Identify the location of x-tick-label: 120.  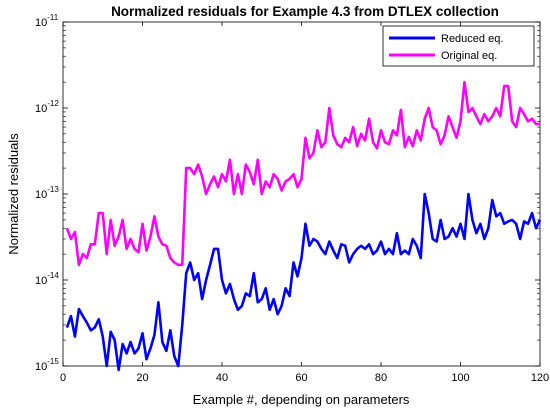
(540, 378).